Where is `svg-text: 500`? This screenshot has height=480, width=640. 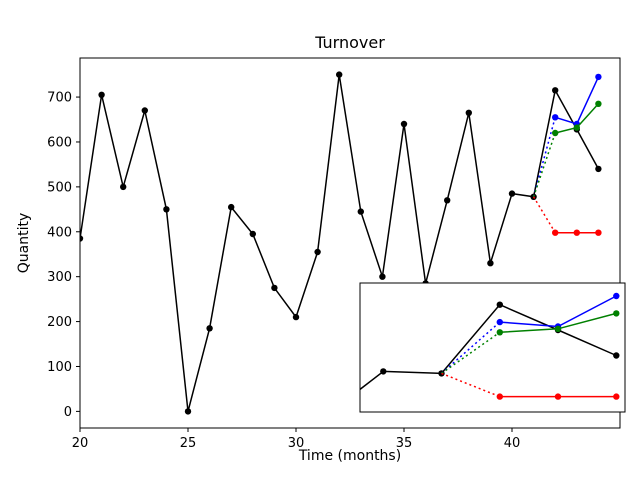 svg-text: 500 is located at coordinates (59, 187).